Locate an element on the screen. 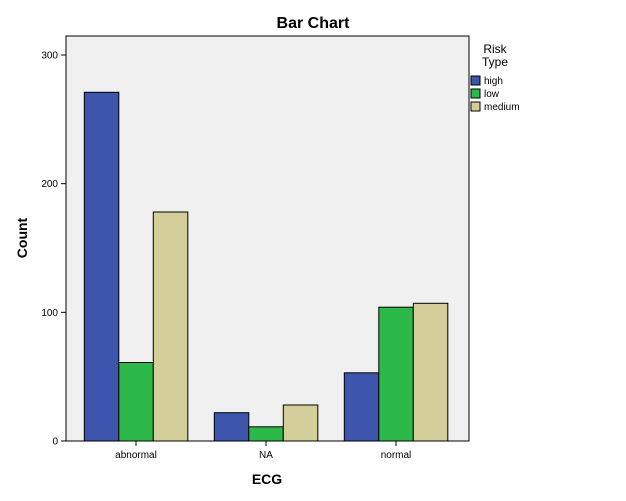 The width and height of the screenshot is (626, 501). bar-medium-normal is located at coordinates (430, 372).